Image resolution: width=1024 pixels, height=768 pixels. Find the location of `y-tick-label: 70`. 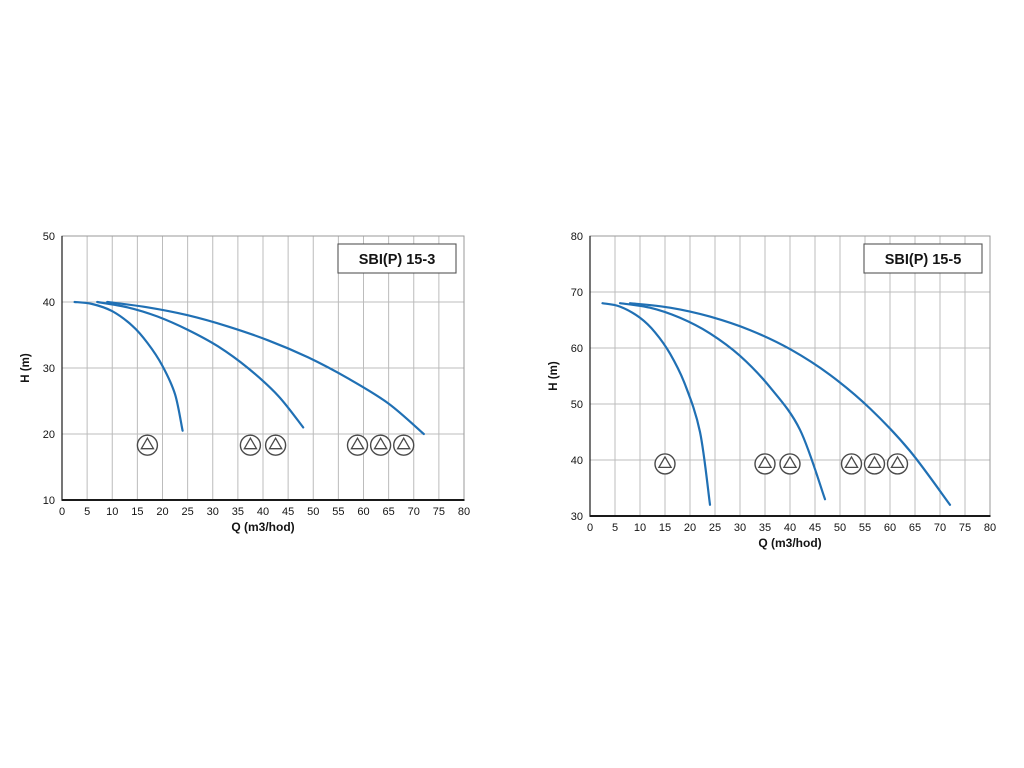

y-tick-label: 70 is located at coordinates (577, 293).